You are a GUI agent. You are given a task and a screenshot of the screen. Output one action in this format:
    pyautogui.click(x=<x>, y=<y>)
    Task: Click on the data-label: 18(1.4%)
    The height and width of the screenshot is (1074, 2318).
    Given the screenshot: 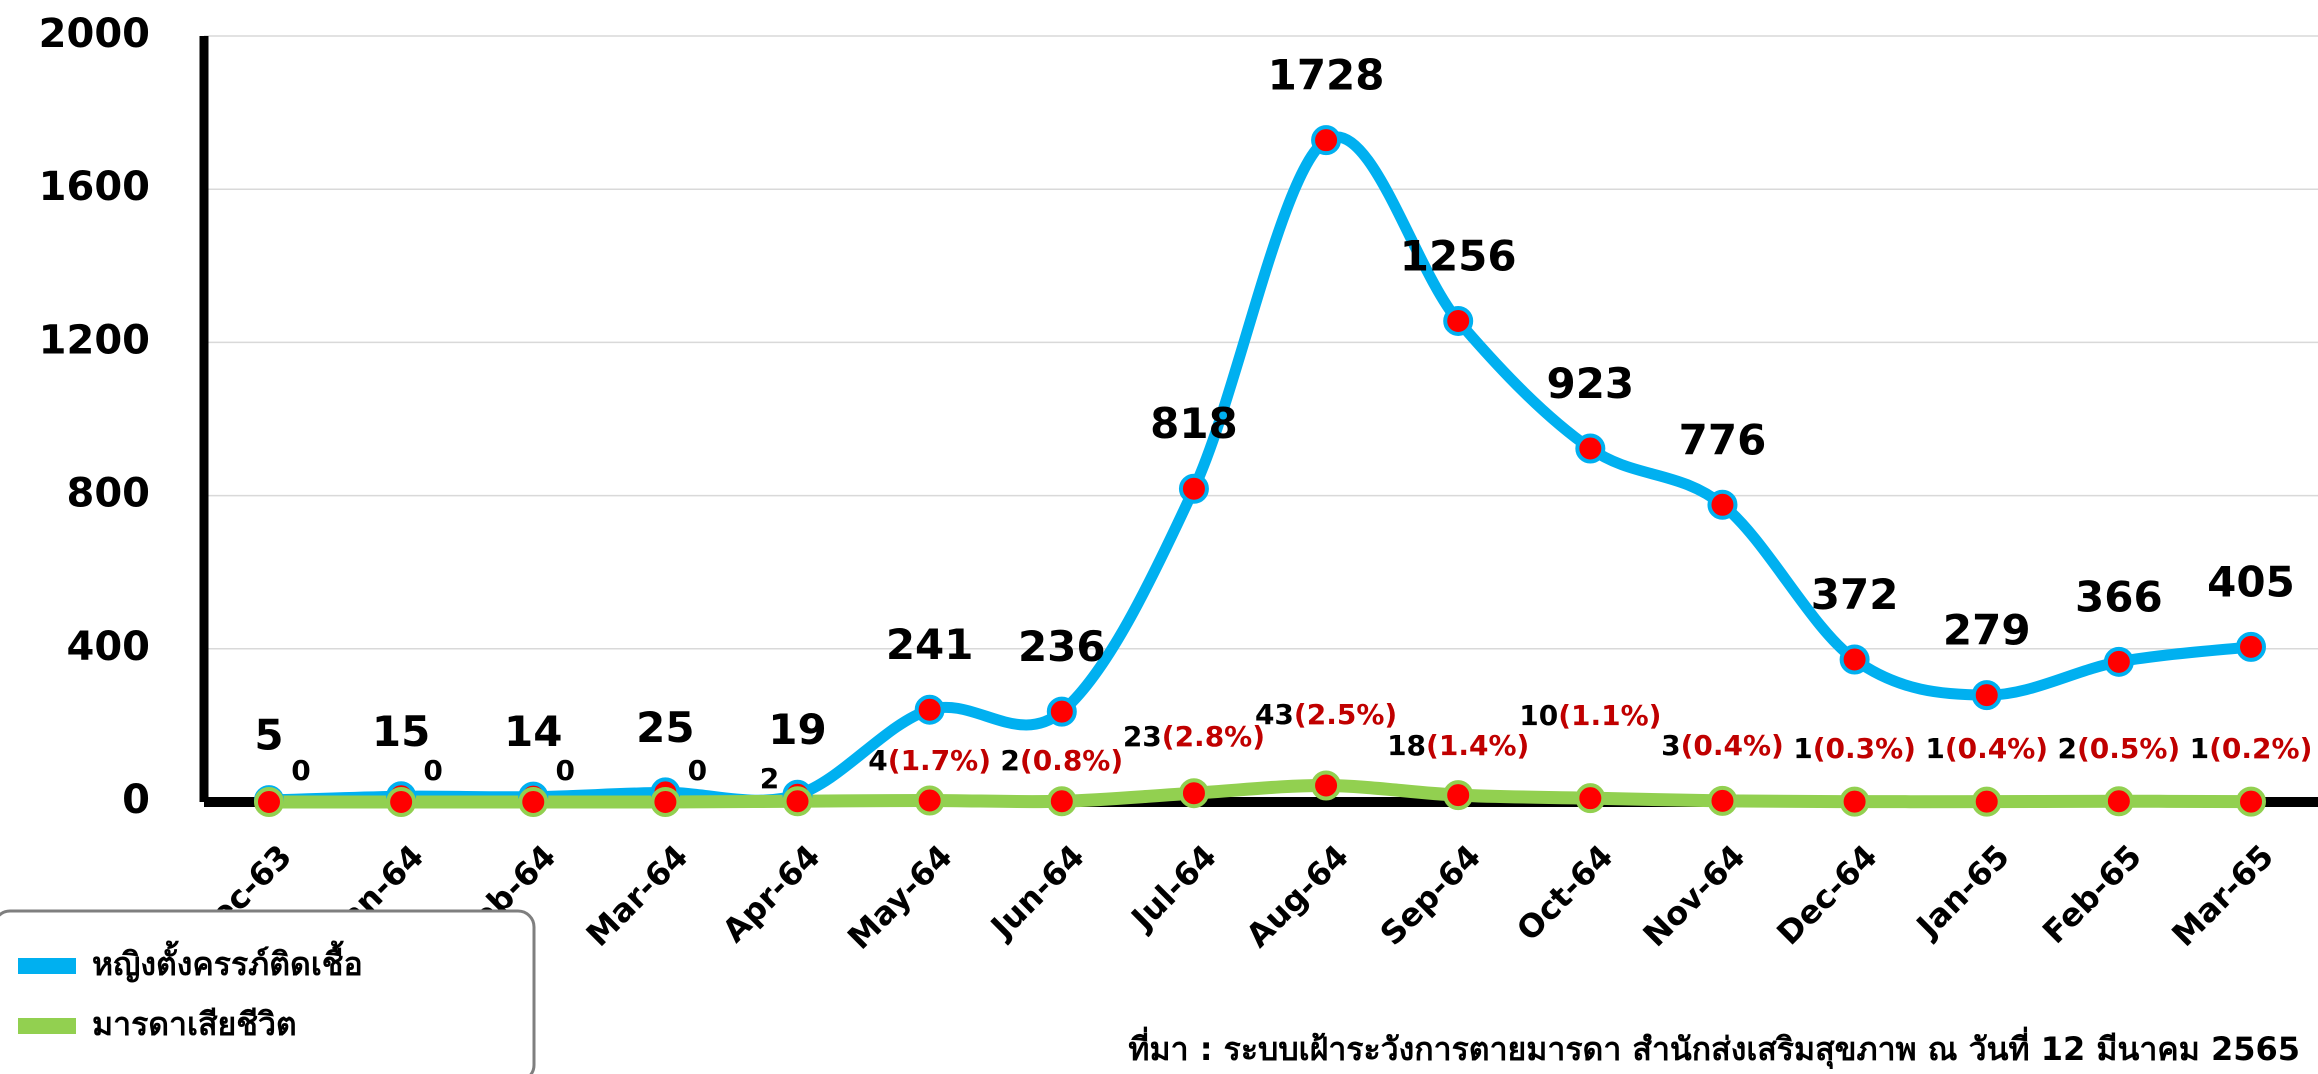 What is the action you would take?
    pyautogui.click(x=1458, y=745)
    